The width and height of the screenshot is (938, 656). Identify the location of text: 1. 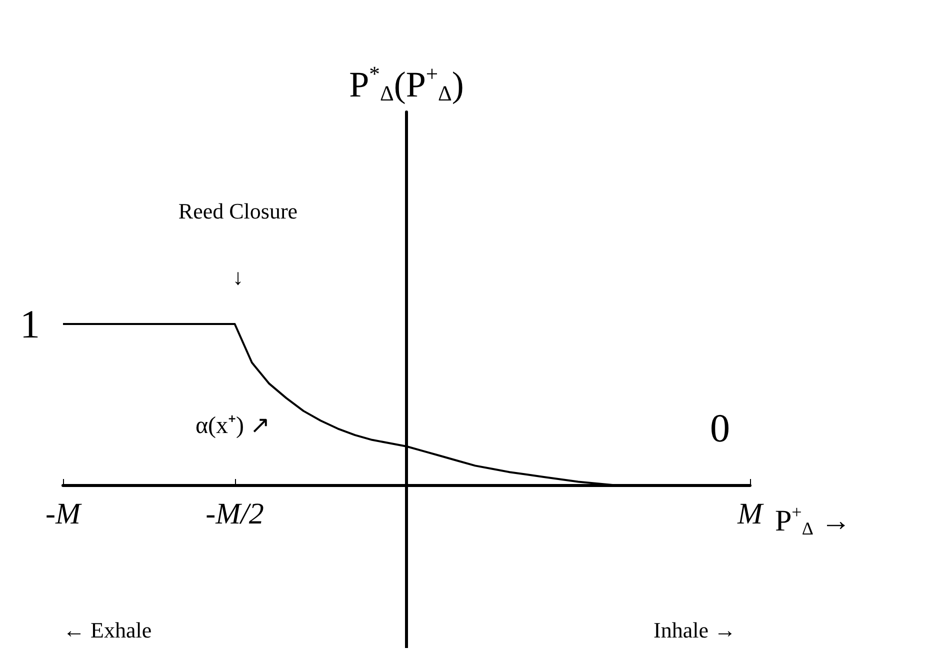
(30, 324).